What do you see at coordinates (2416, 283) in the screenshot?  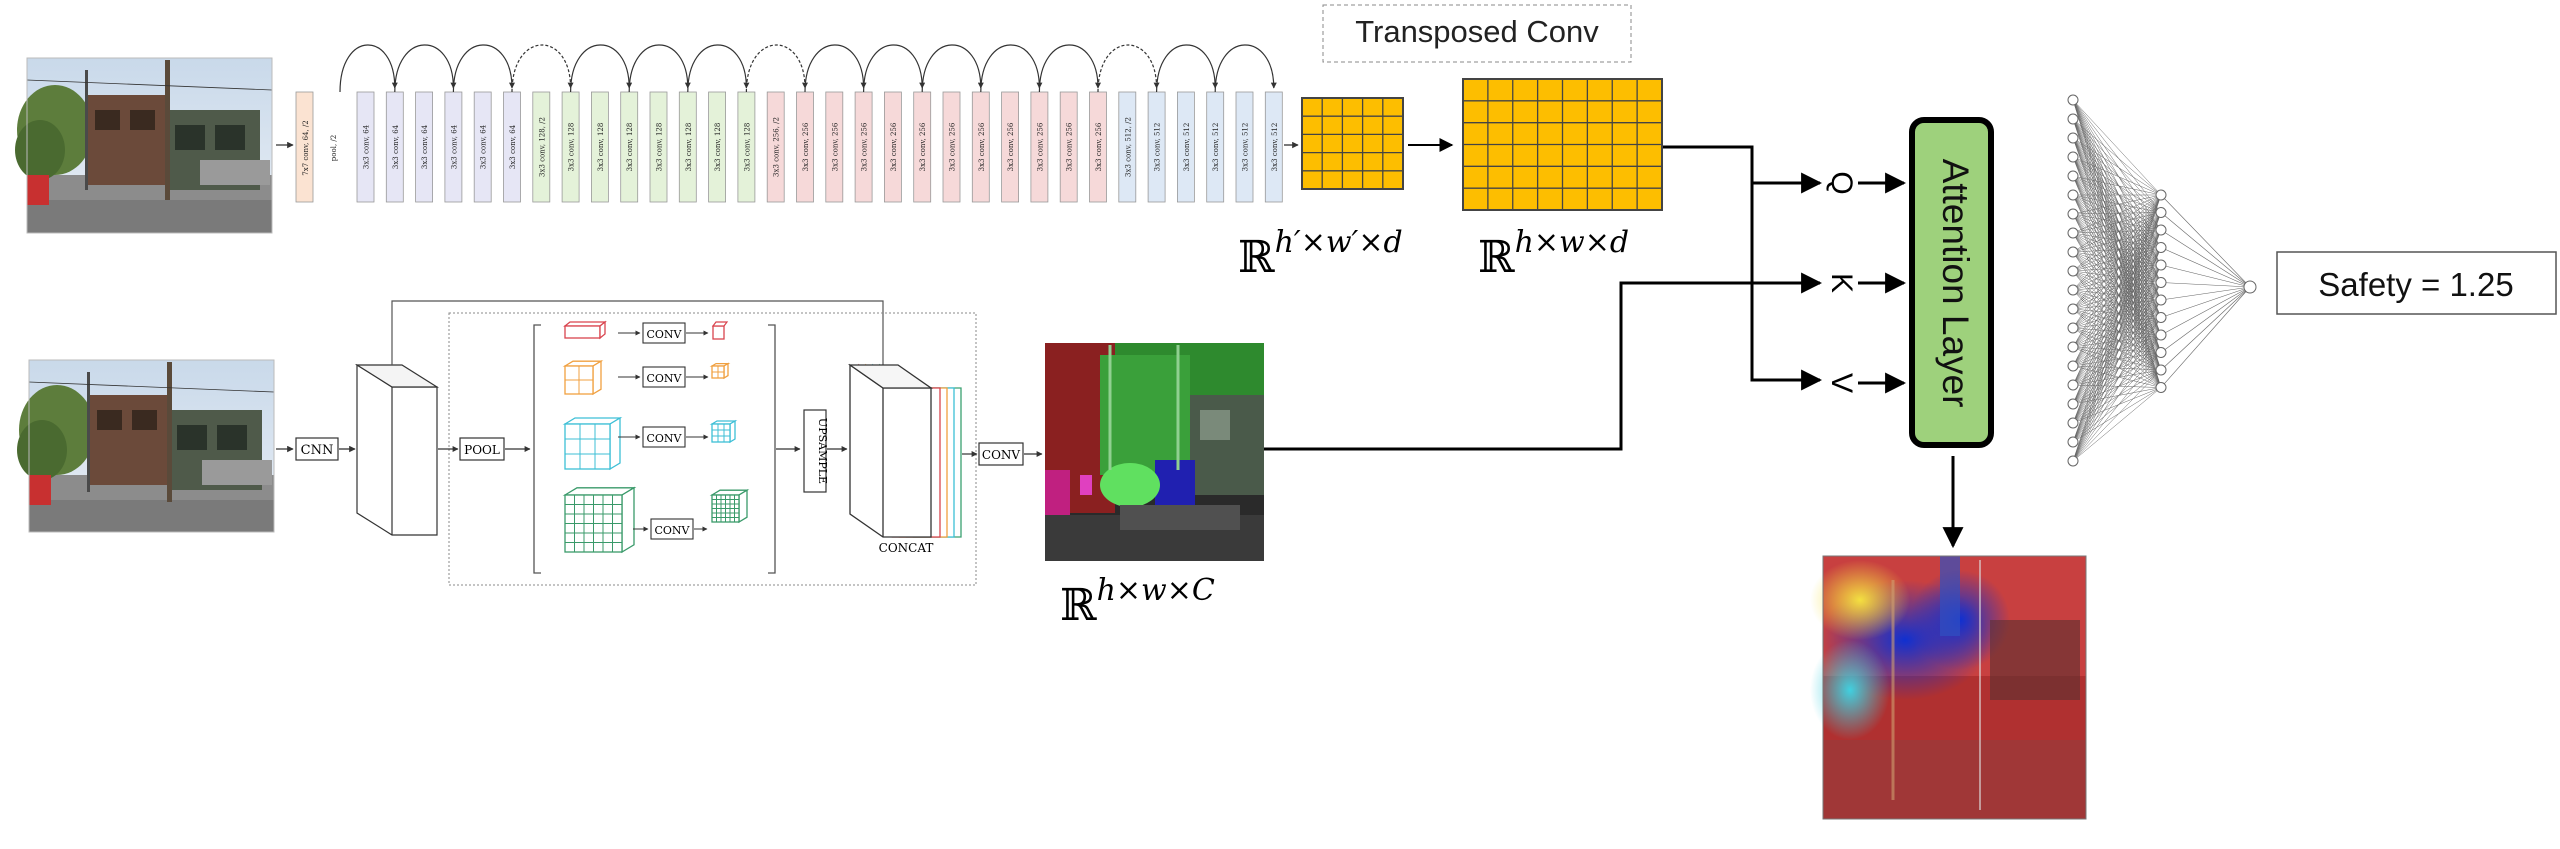 I see `safety-output-box: Safety = 1.25` at bounding box center [2416, 283].